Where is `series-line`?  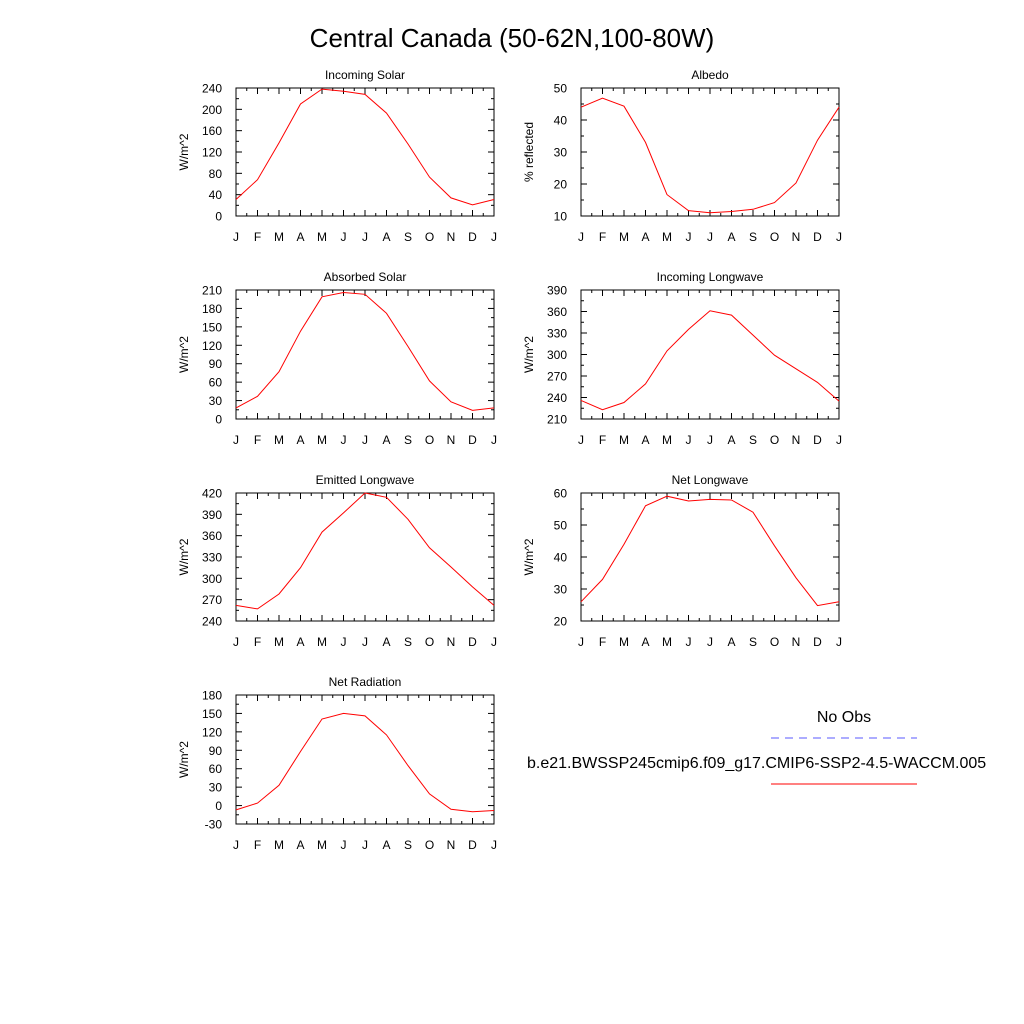 series-line is located at coordinates (710, 551).